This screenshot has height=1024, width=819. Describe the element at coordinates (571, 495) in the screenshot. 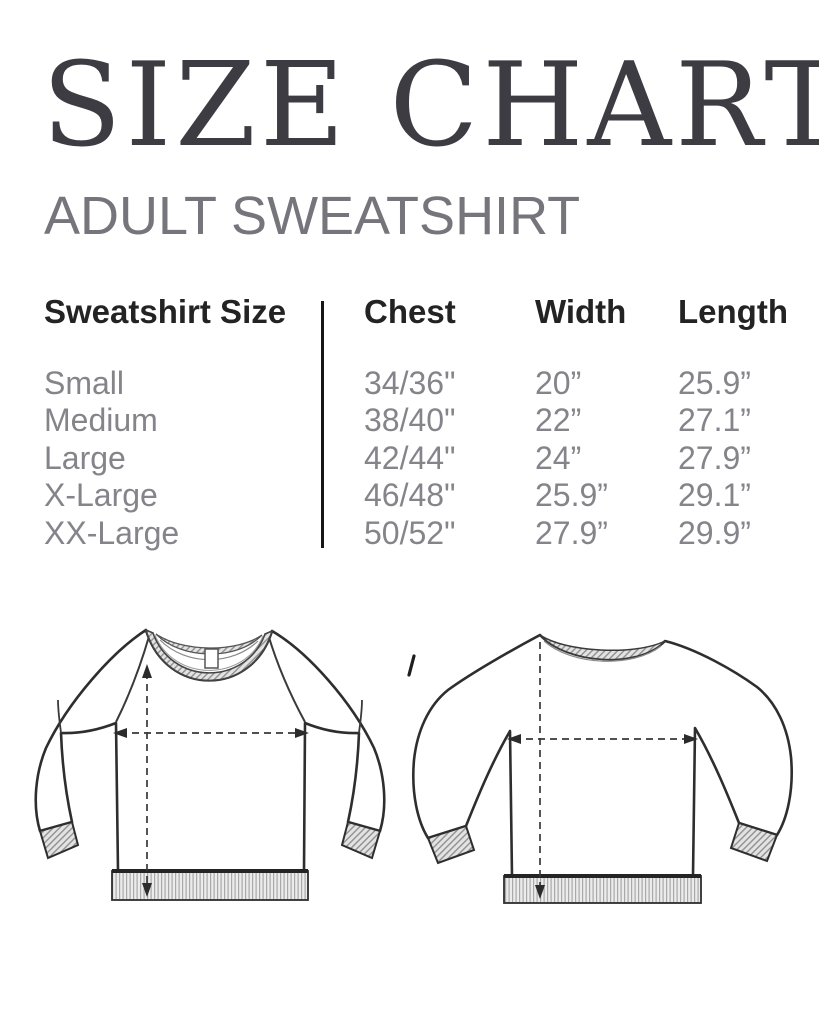

I see `width-cell: 25.9”` at that location.